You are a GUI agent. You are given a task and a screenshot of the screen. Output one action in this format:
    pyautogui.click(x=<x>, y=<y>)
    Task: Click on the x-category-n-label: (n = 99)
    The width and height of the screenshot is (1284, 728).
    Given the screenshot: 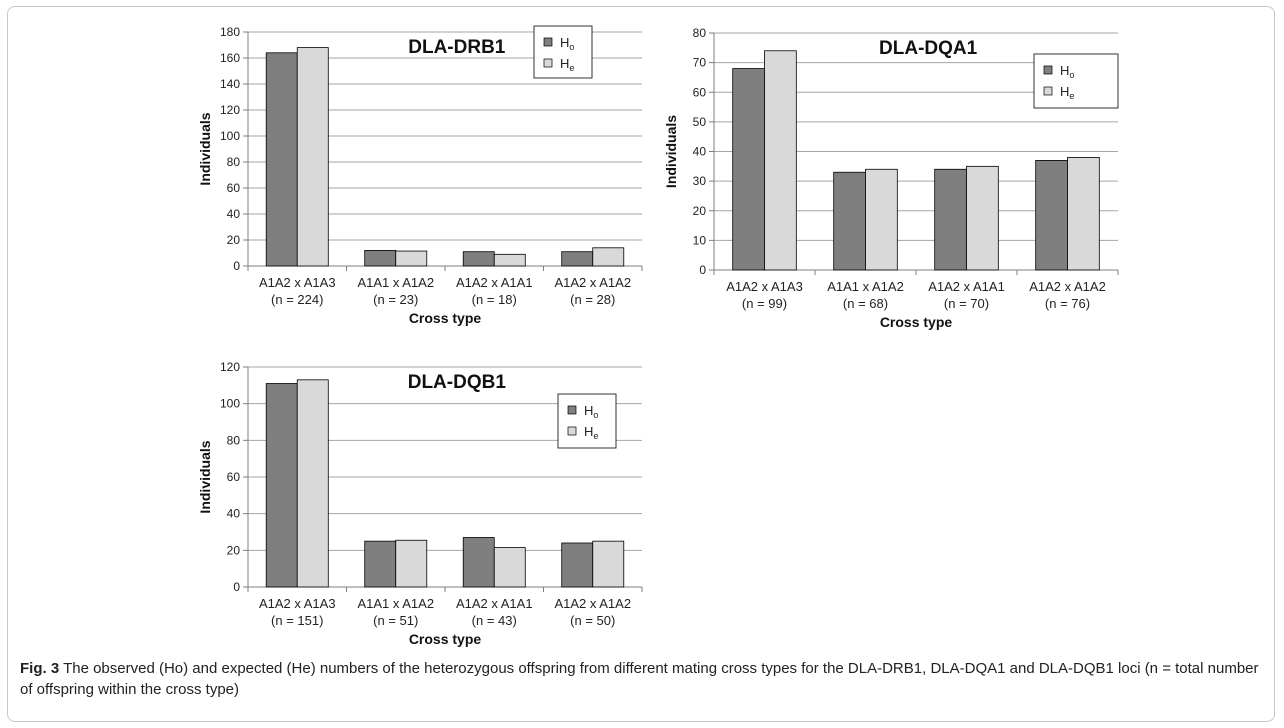 What is the action you would take?
    pyautogui.click(x=764, y=303)
    